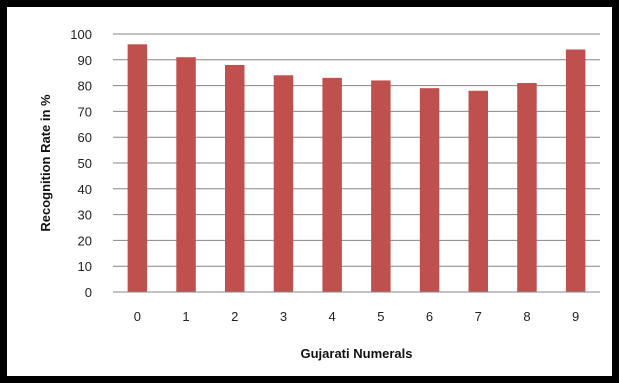 The image size is (619, 383). Describe the element at coordinates (478, 316) in the screenshot. I see `x-tick-label: 7` at that location.